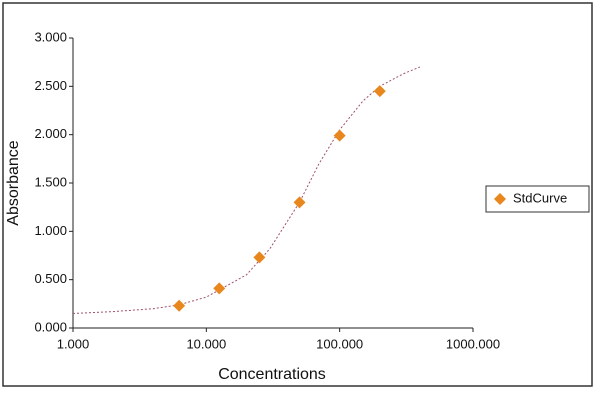  Describe the element at coordinates (50, 36) in the screenshot. I see `y-tick-label: 3.000` at that location.